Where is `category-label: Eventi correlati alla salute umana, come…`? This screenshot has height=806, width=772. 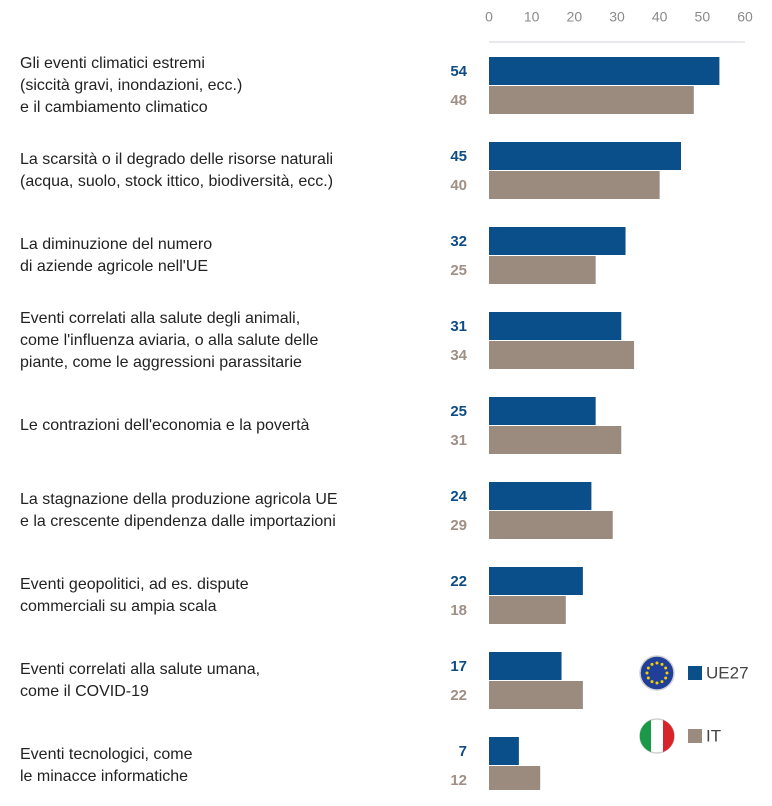 category-label: Eventi correlati alla salute umana, come… is located at coordinates (140, 680).